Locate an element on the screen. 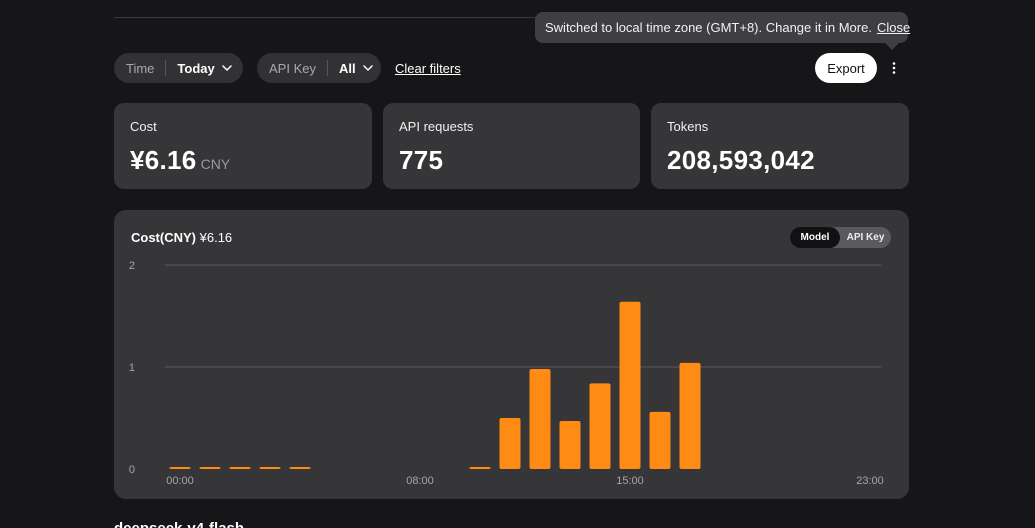 This screenshot has width=1035, height=528. y-tick-label: 1 is located at coordinates (132, 368).